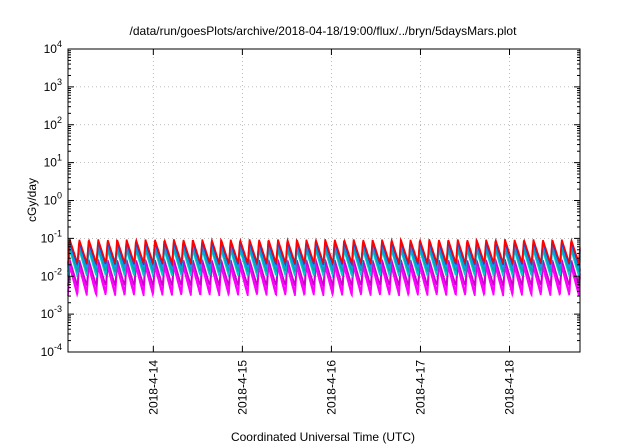 The height and width of the screenshot is (448, 640). I want to click on y-tick-label: 10⁻¹, so click(51, 236).